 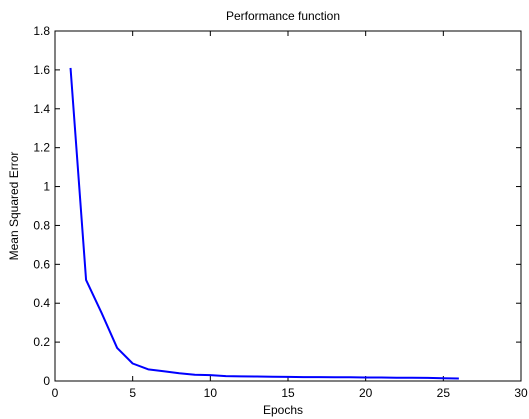 I want to click on y-tick-label: 1.6, so click(x=41, y=70).